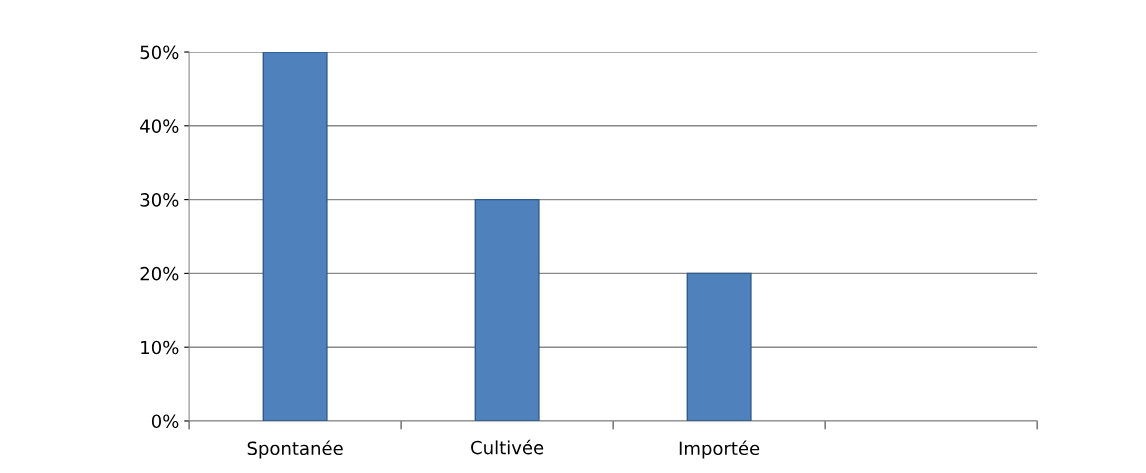 Image resolution: width=1146 pixels, height=473 pixels. I want to click on y-tick-label: 30%, so click(159, 200).